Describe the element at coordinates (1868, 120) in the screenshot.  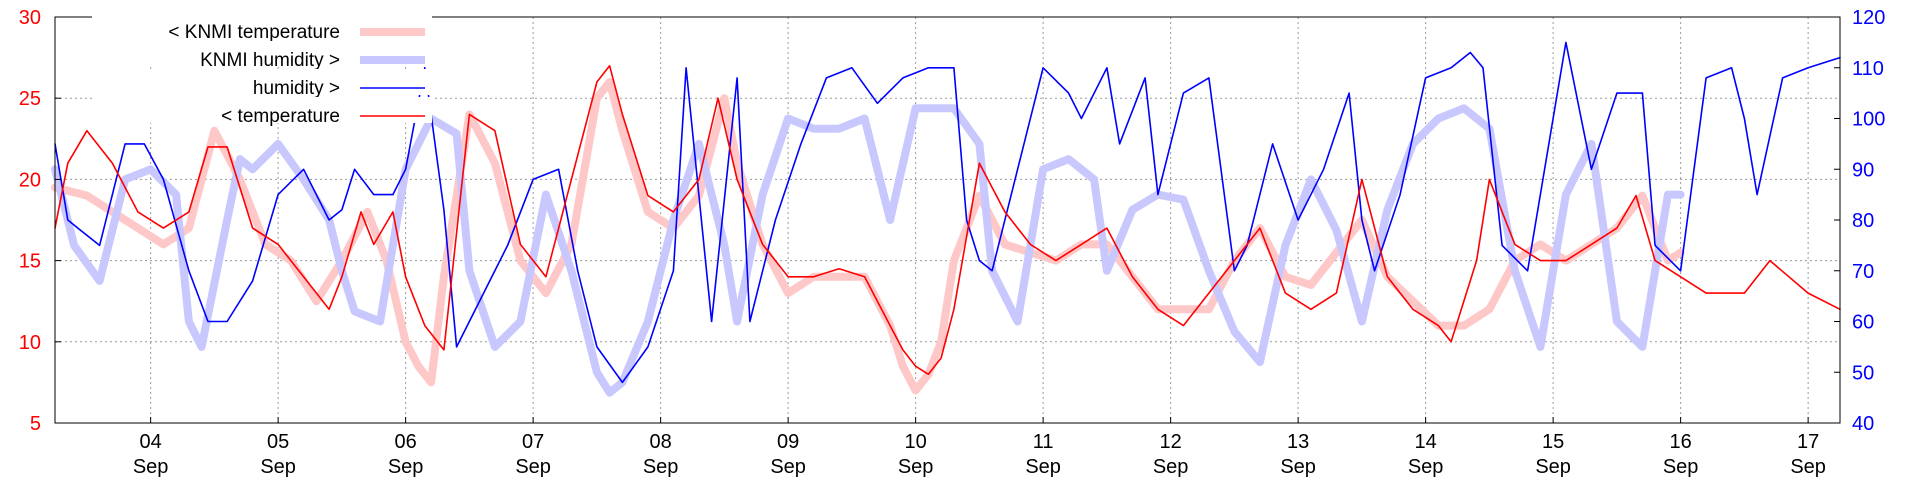
I see `y-right-tick-label: 100` at that location.